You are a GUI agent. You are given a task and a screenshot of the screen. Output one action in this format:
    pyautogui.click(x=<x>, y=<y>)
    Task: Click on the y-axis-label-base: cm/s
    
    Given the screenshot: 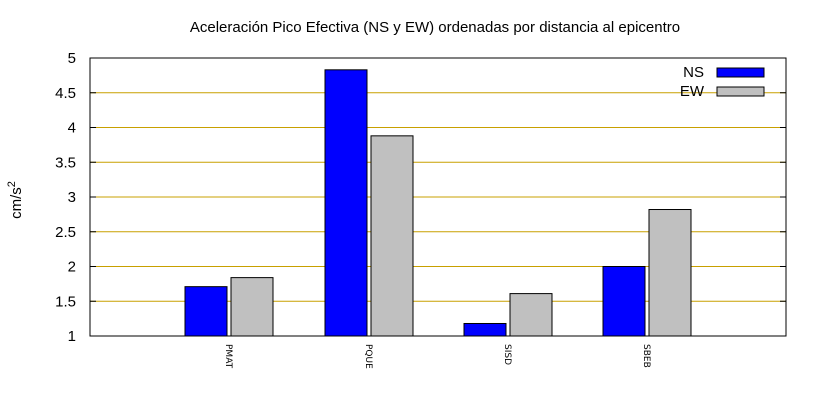 What is the action you would take?
    pyautogui.click(x=16, y=203)
    